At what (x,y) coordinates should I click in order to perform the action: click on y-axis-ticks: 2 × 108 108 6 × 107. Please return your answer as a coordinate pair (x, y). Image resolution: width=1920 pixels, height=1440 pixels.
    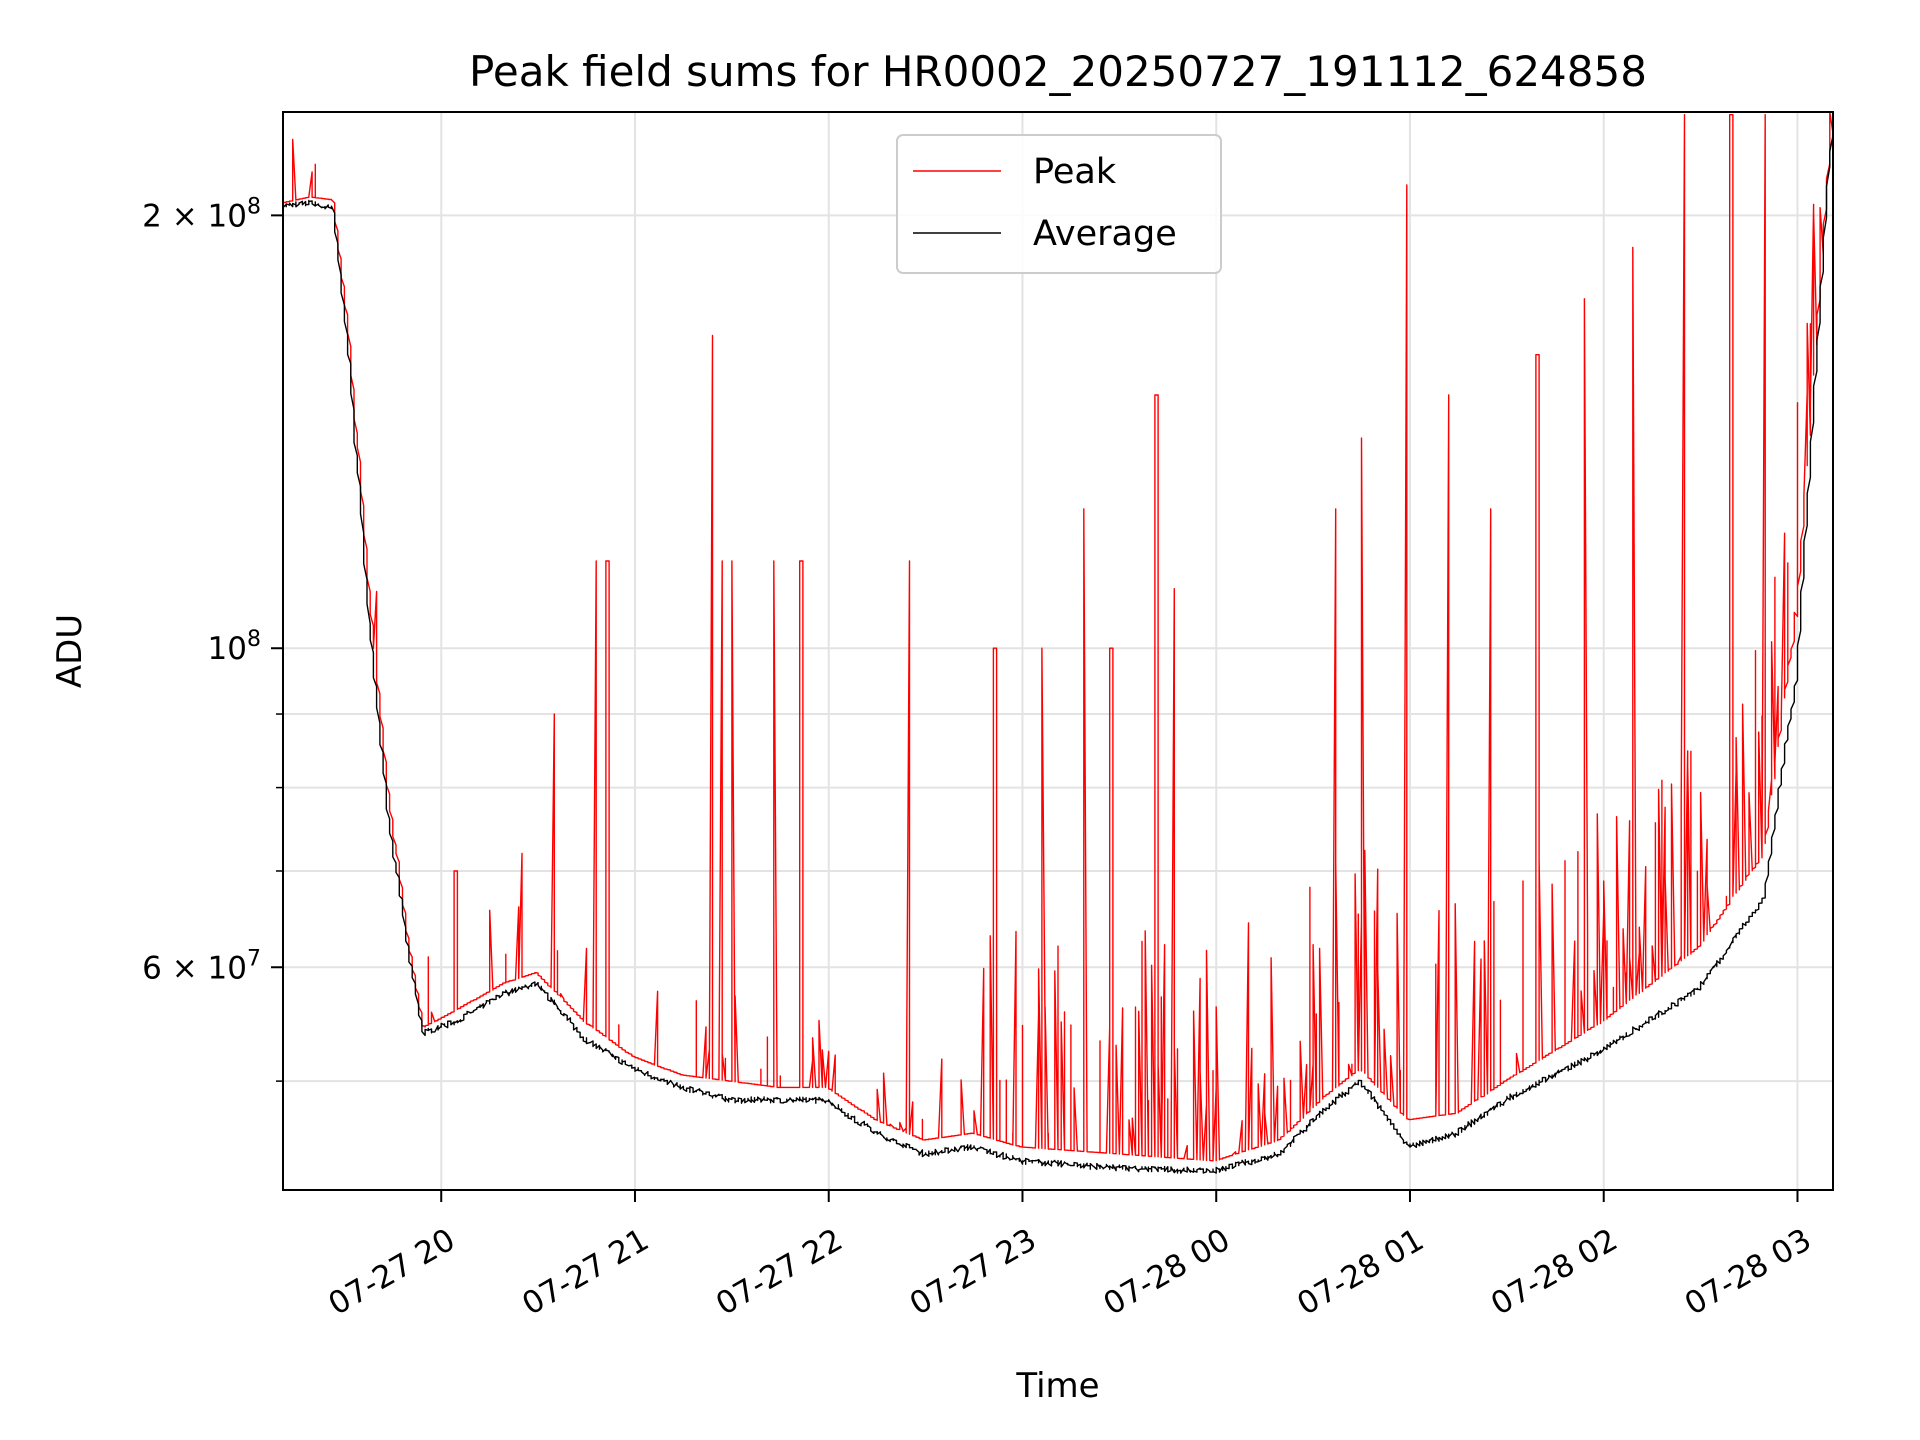
    Looking at the image, I should click on (212, 638).